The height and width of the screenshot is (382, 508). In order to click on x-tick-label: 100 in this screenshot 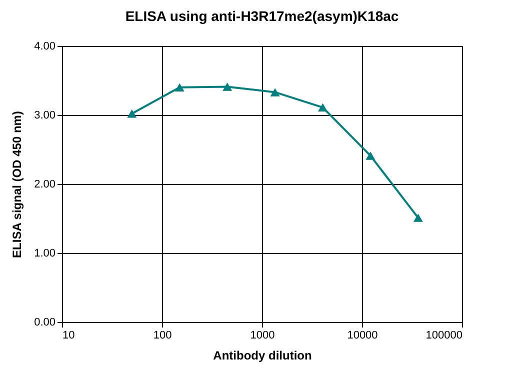, I will do `click(162, 336)`.